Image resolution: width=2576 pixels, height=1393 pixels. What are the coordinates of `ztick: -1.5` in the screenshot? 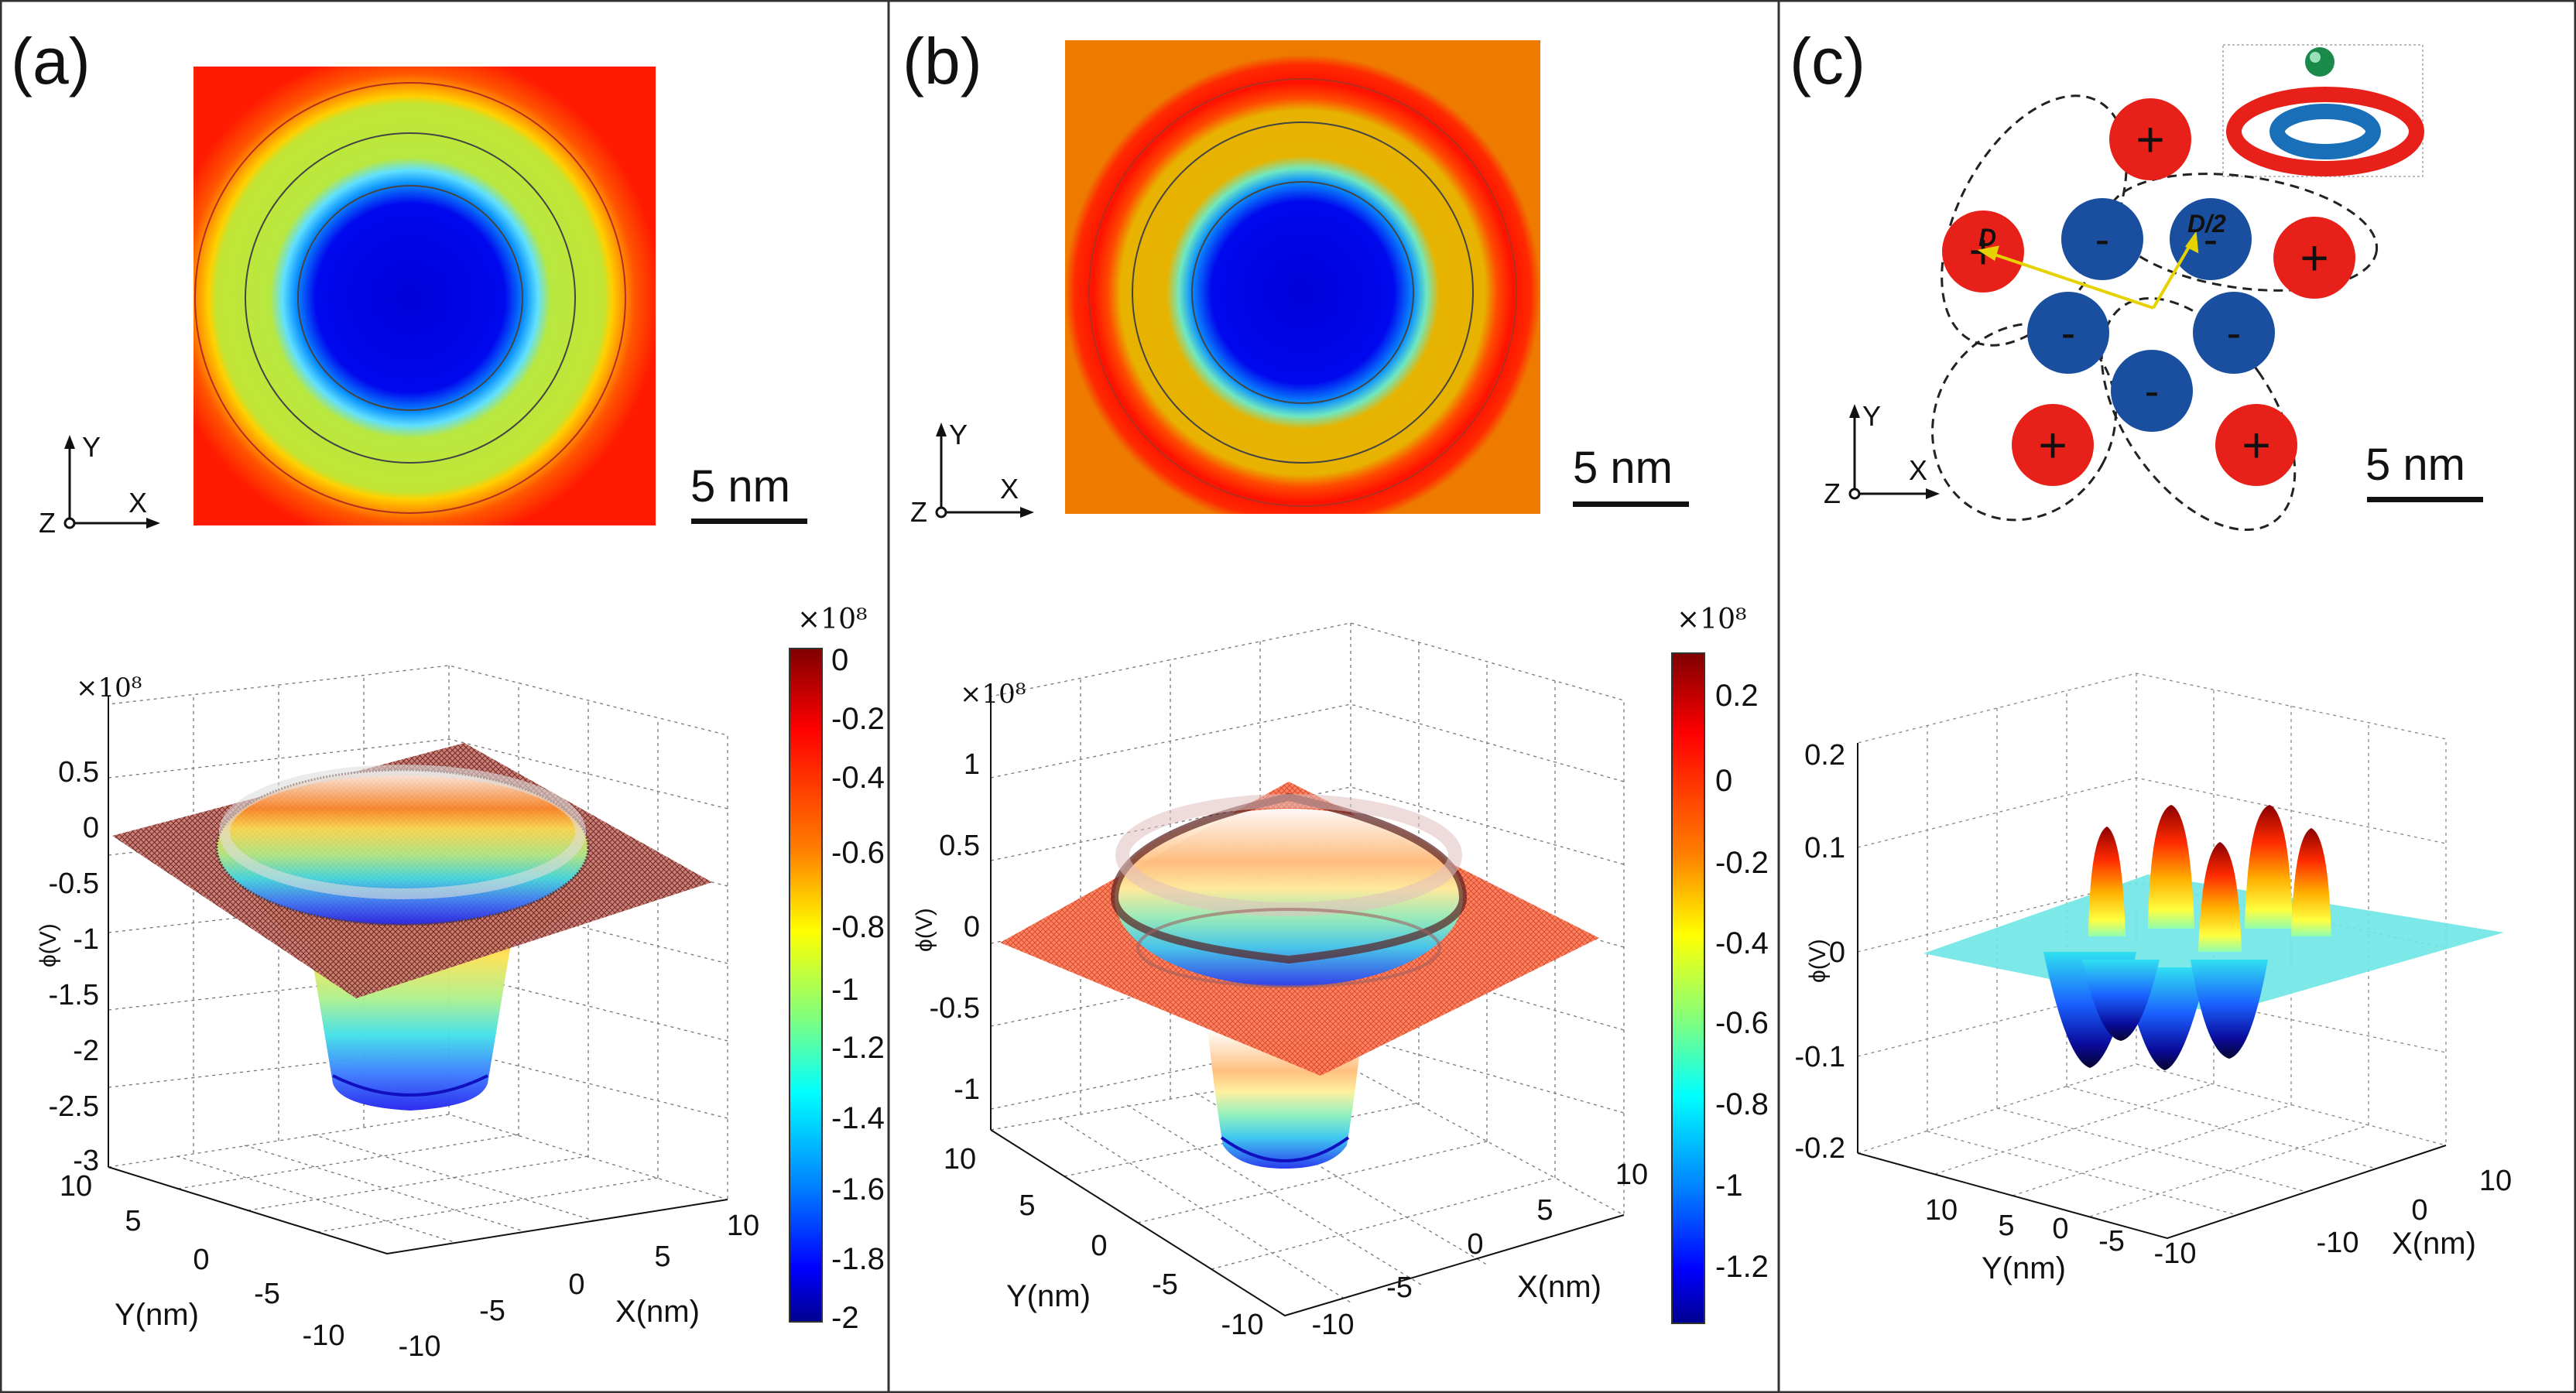 It's located at (74, 995).